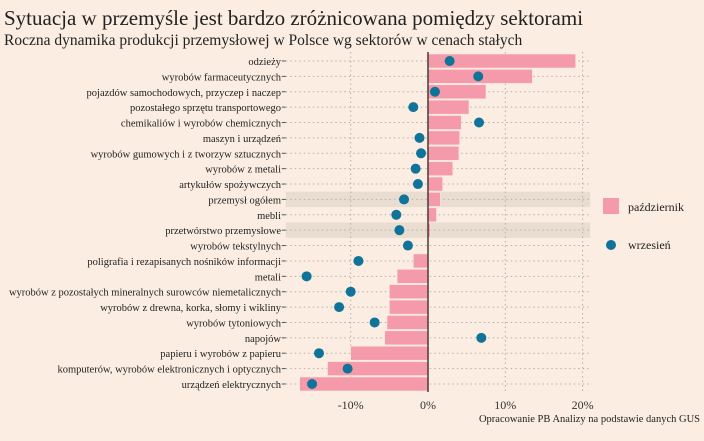 This screenshot has height=441, width=704. What do you see at coordinates (263, 339) in the screenshot?
I see `category-label: napojów` at bounding box center [263, 339].